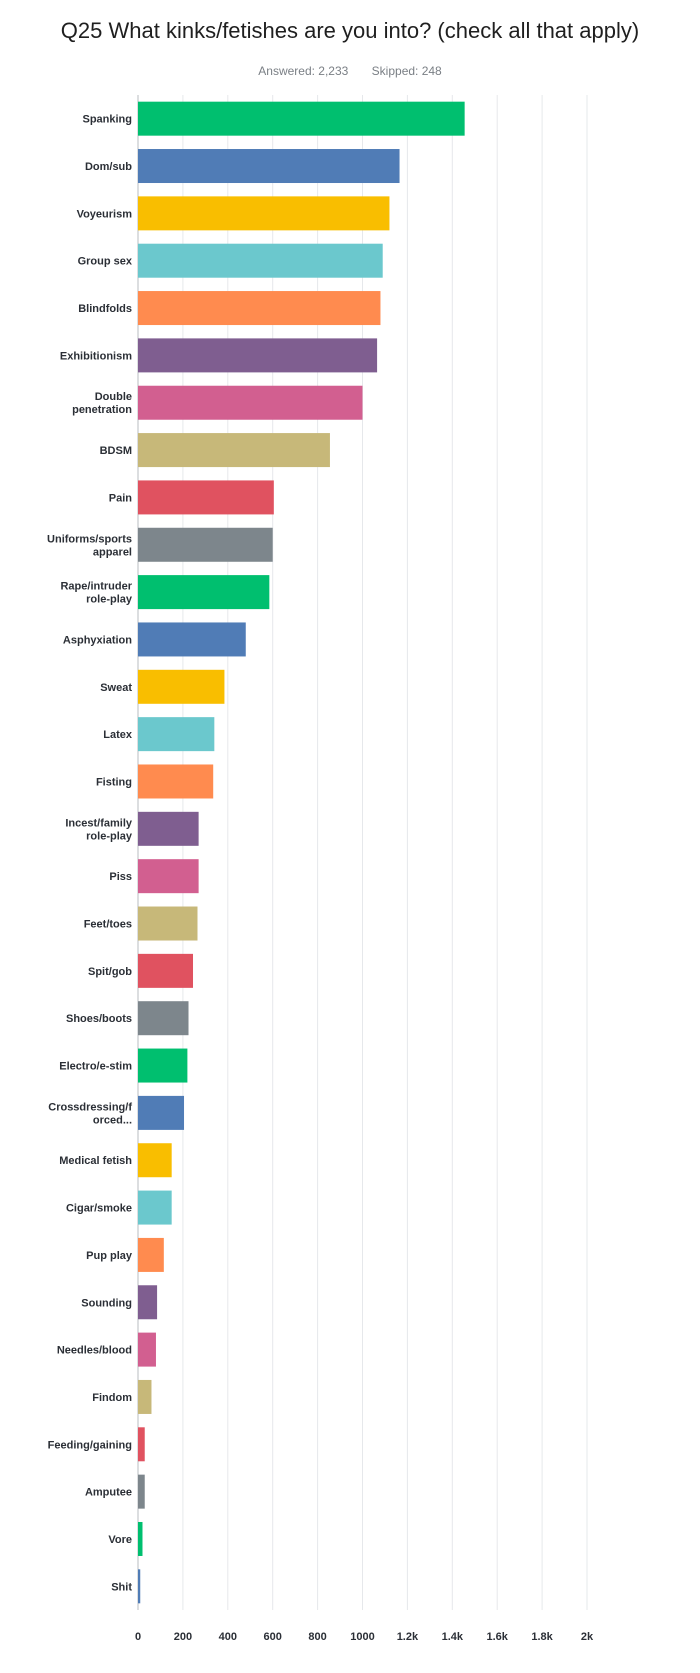 The width and height of the screenshot is (700, 1673). I want to click on x-tick-label: 800, so click(317, 1637).